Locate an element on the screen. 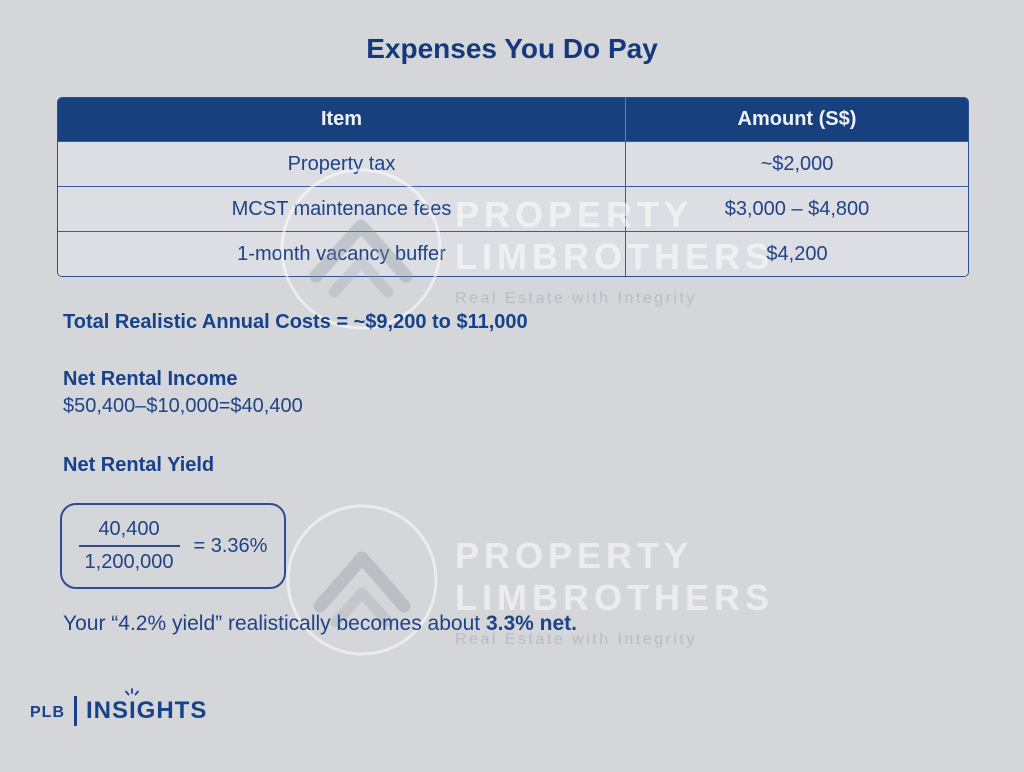  table-row: 1-month vacancy buffer $4,200 is located at coordinates (513, 253).